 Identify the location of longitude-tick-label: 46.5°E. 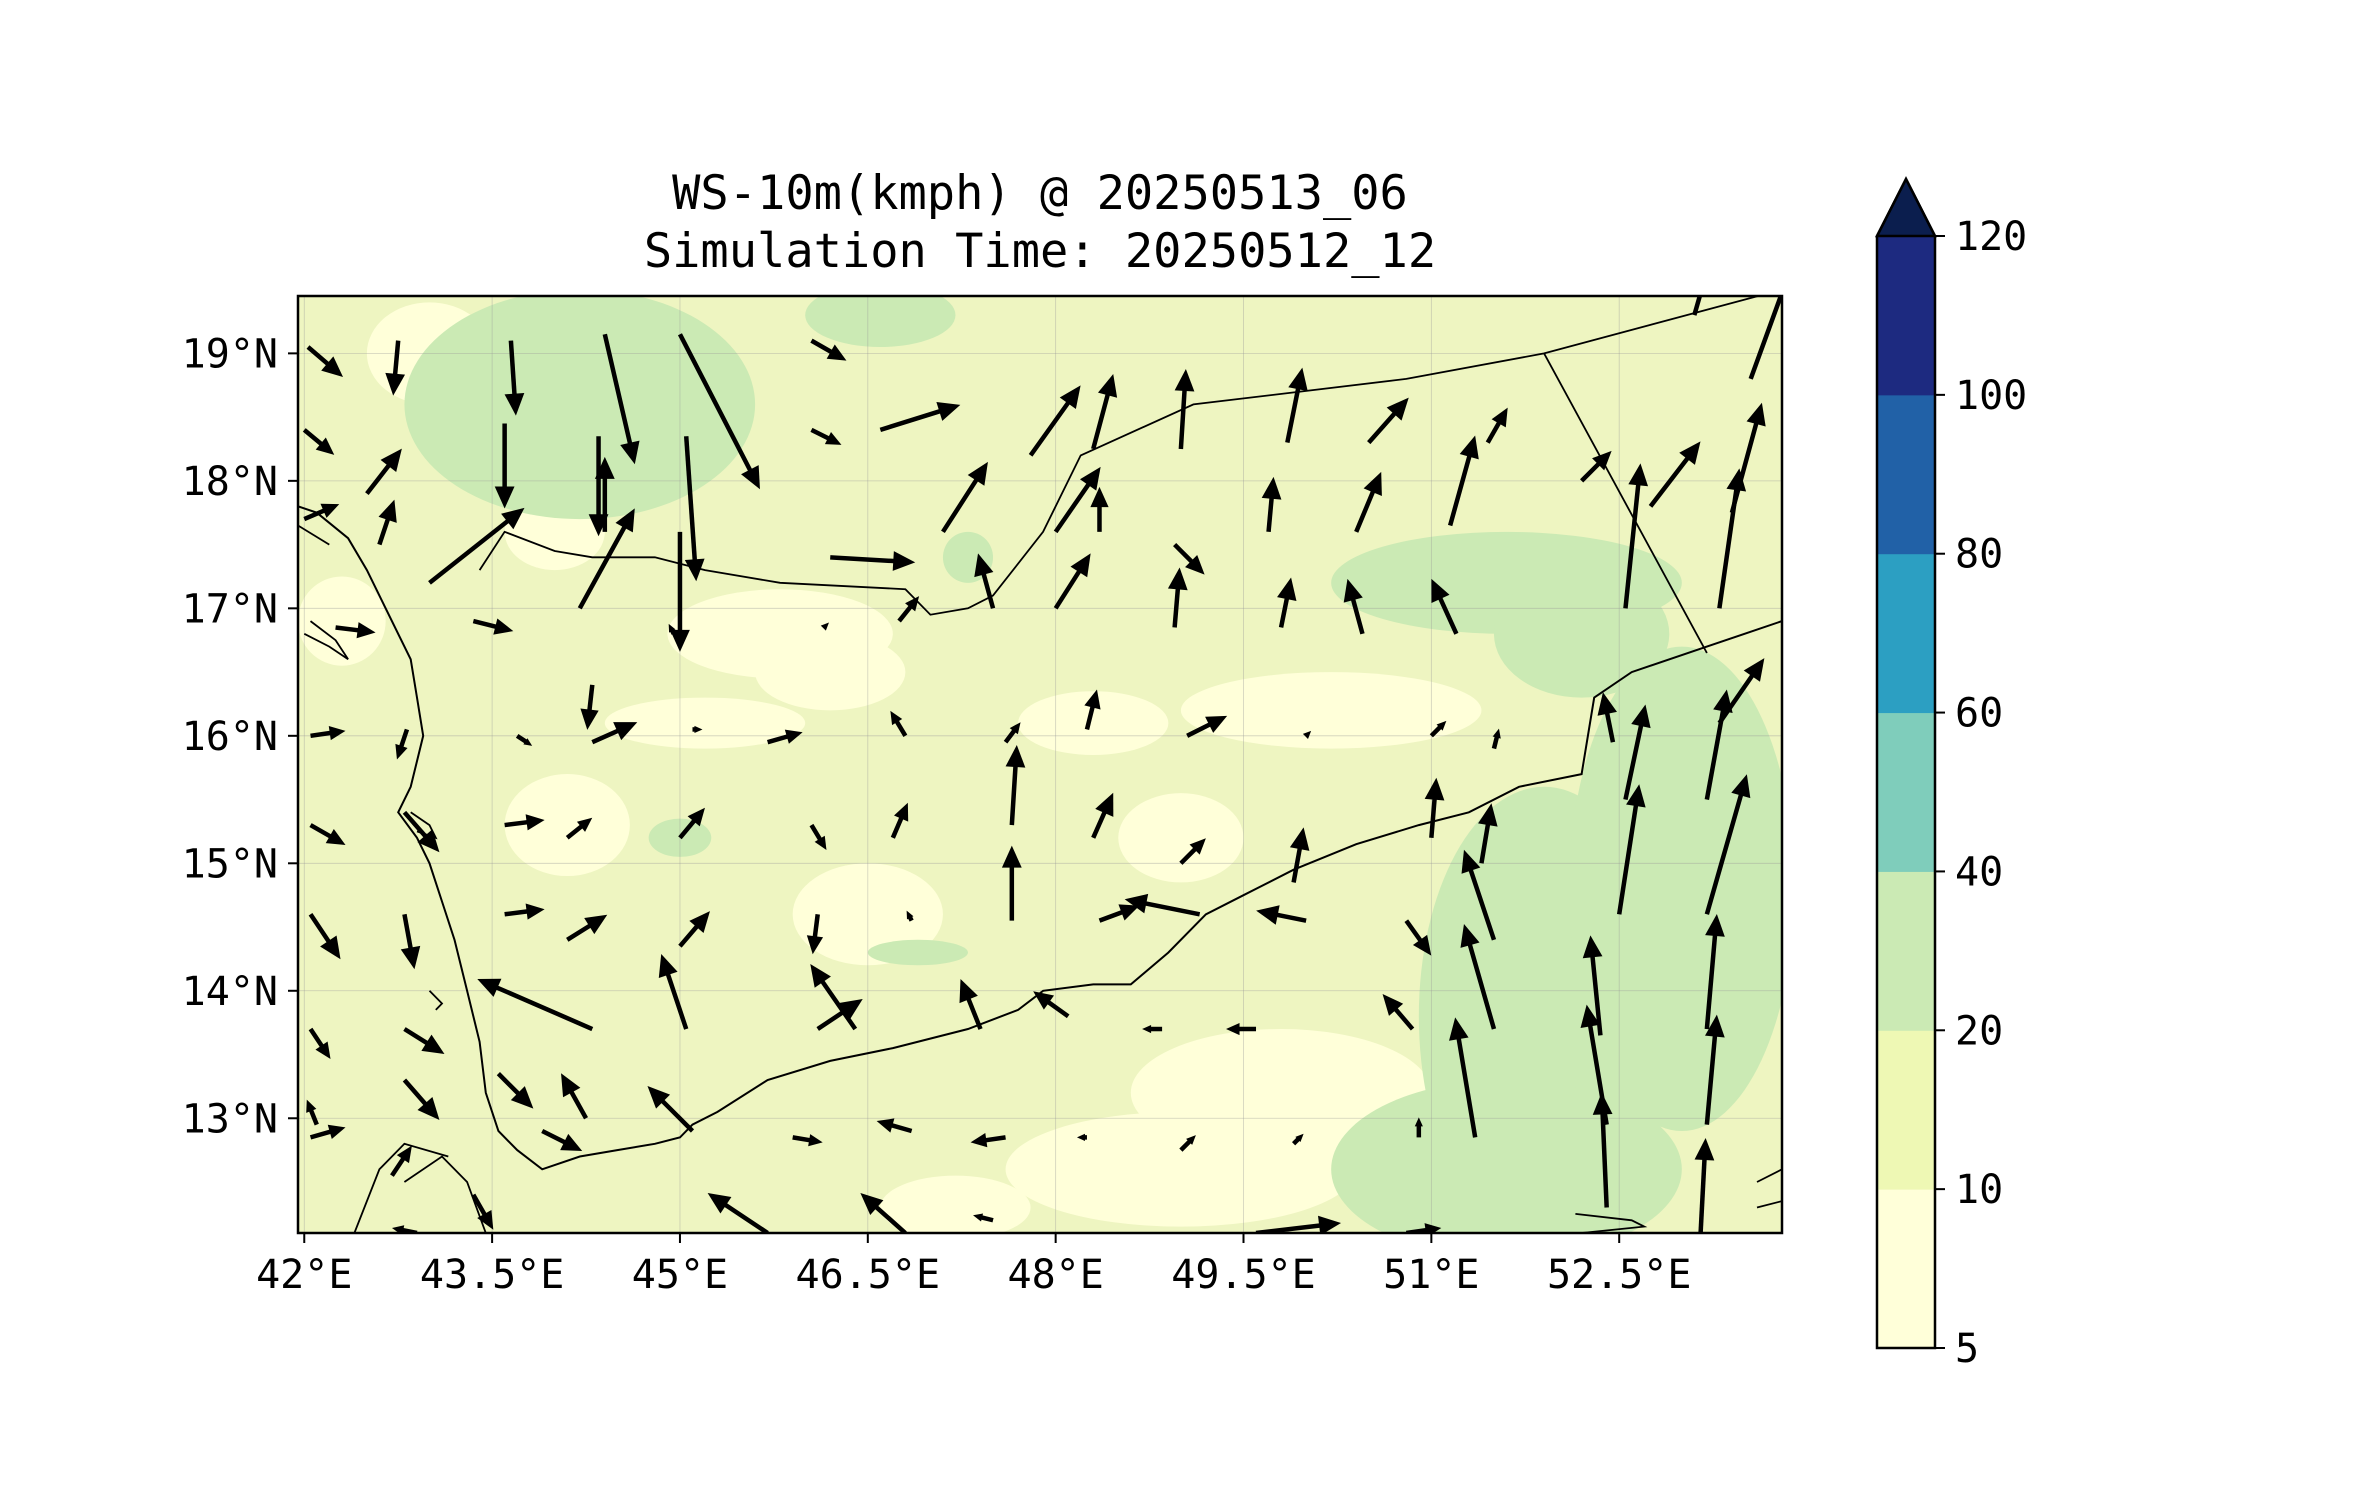
(868, 1275).